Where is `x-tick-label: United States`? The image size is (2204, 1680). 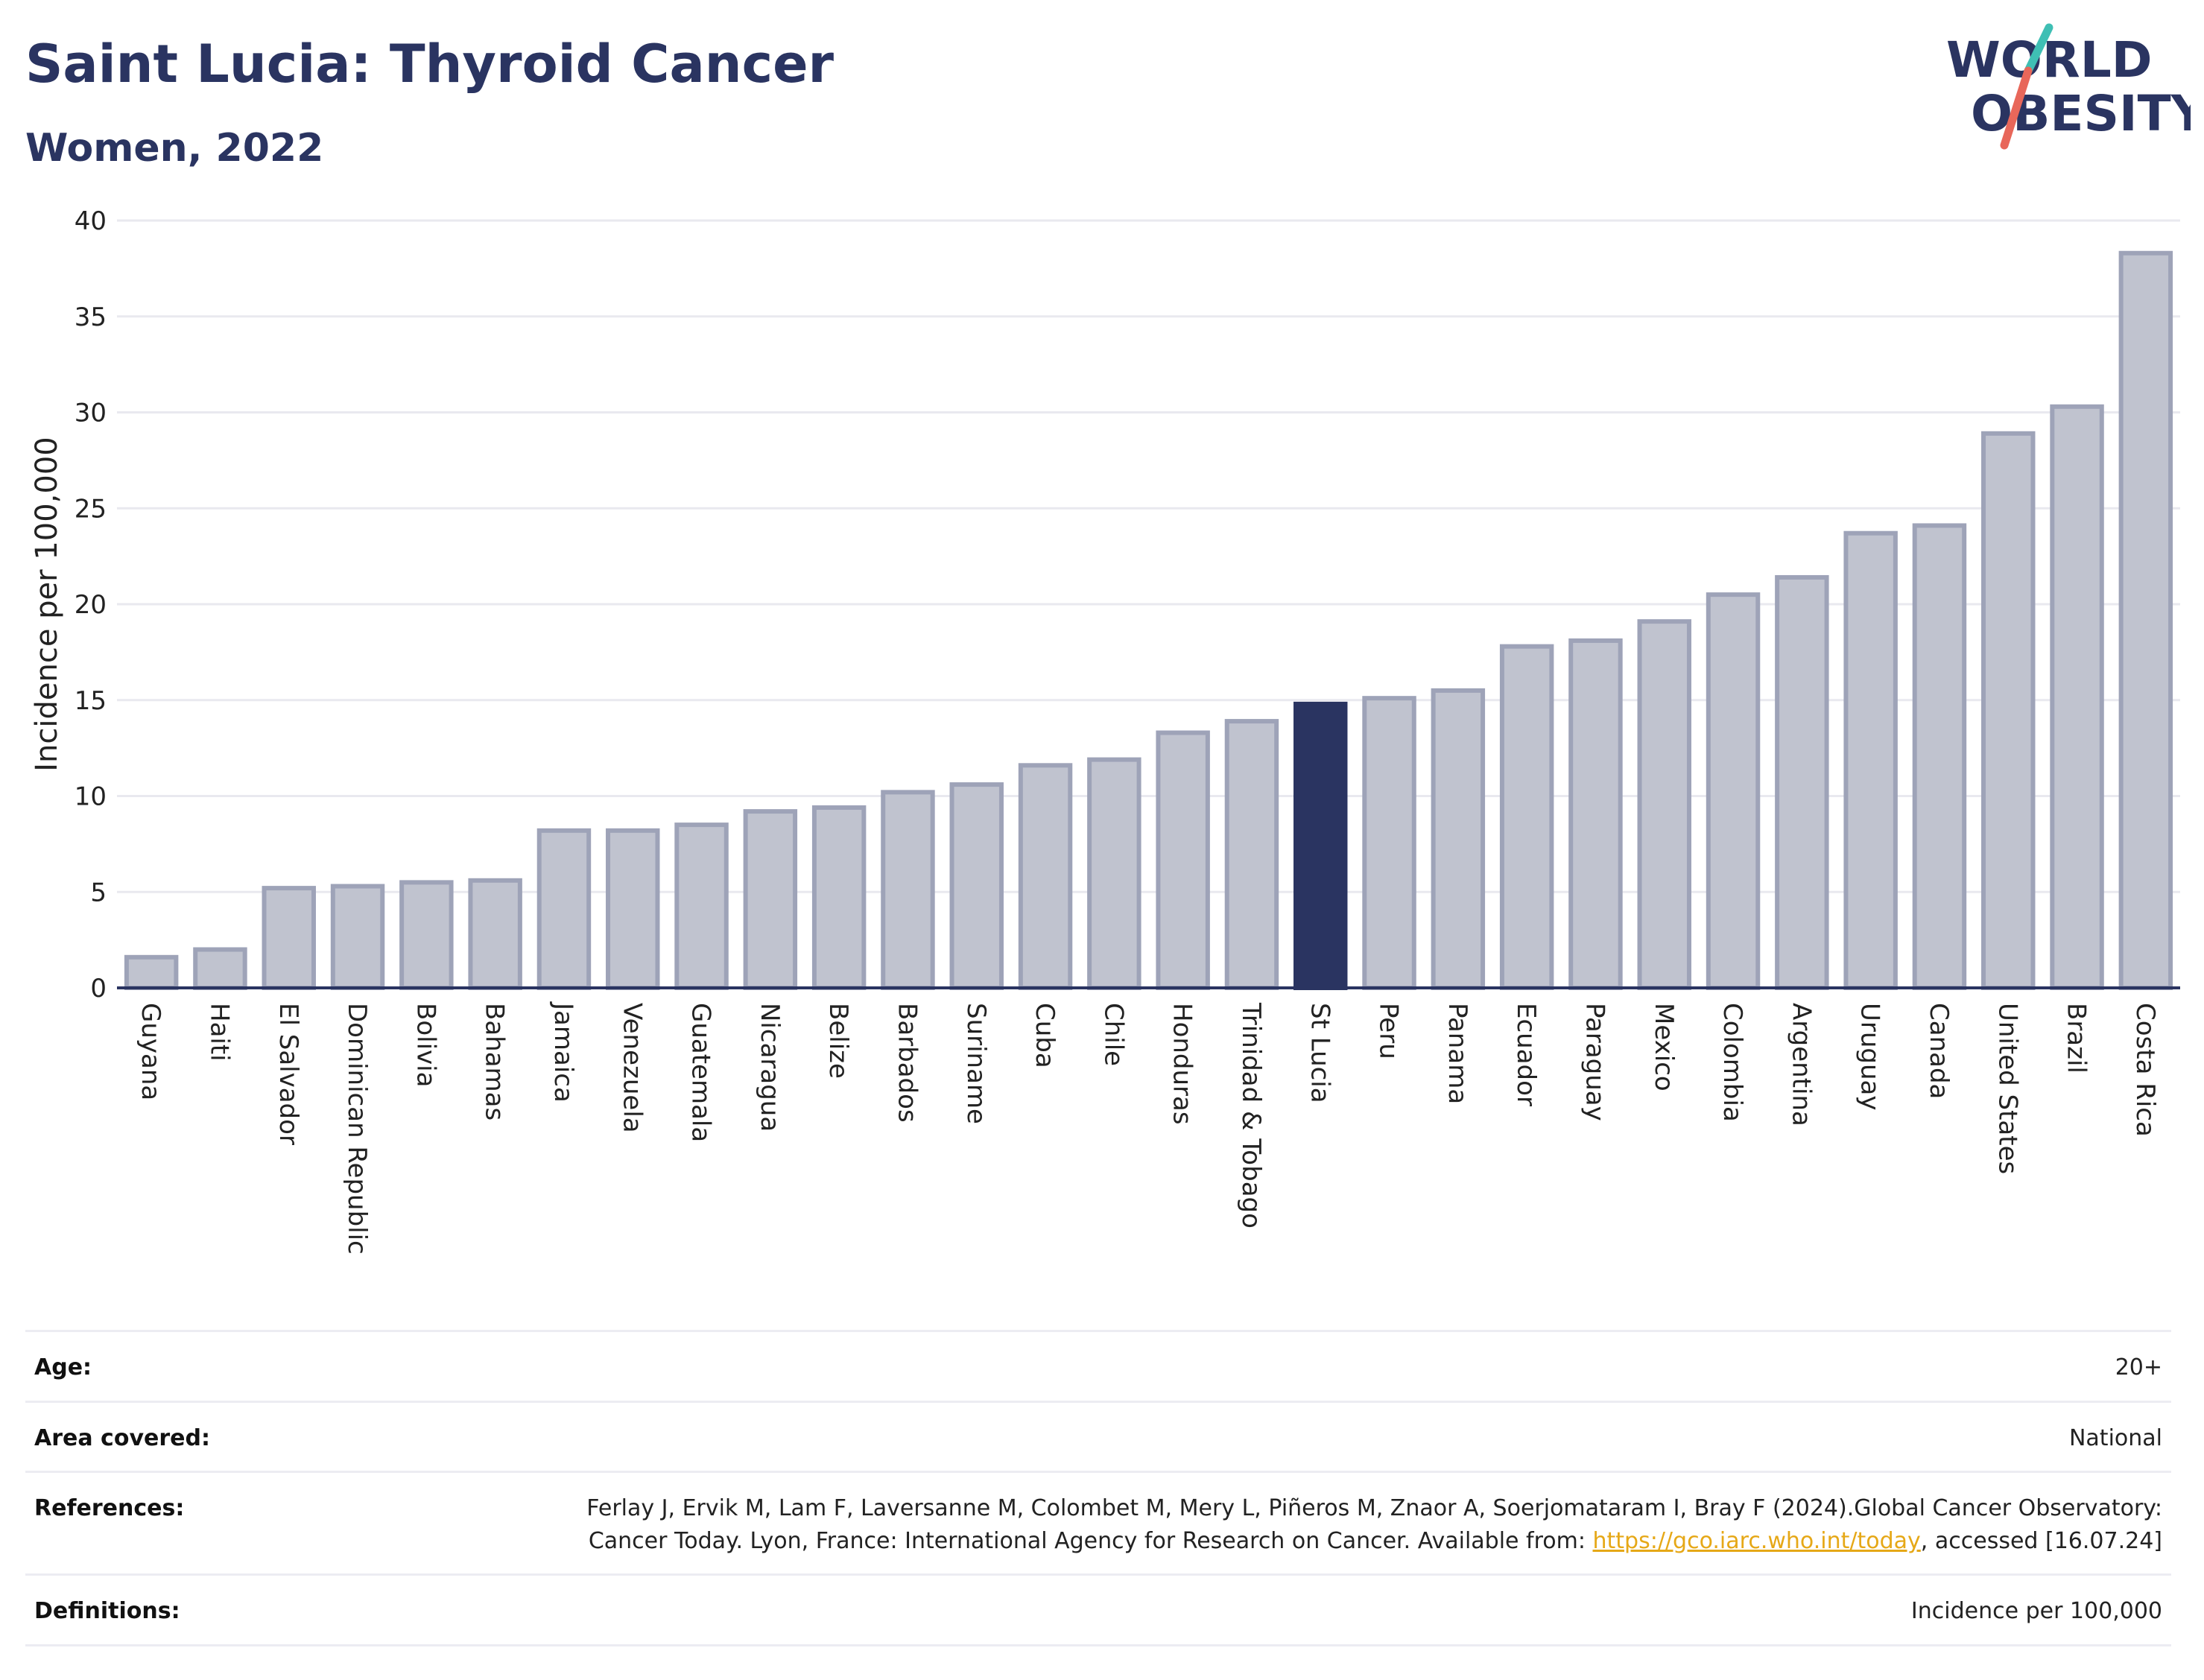 x-tick-label: United States is located at coordinates (2007, 1088).